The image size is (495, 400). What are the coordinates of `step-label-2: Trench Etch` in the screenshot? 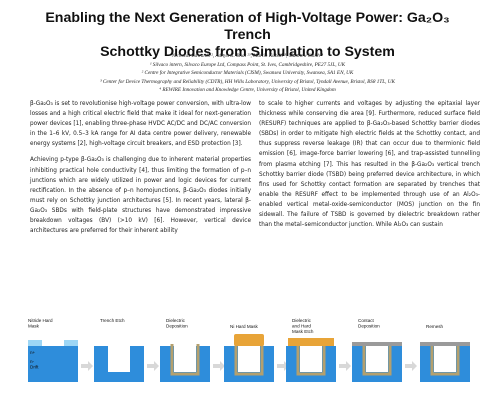 It's located at (112, 320).